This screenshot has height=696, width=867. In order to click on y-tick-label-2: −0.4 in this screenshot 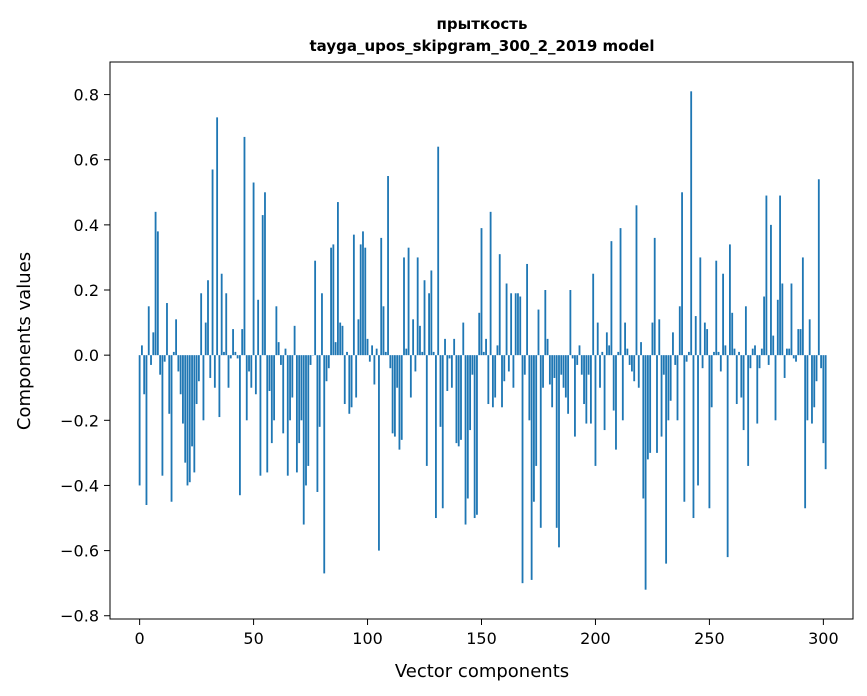, I will do `click(79, 485)`.